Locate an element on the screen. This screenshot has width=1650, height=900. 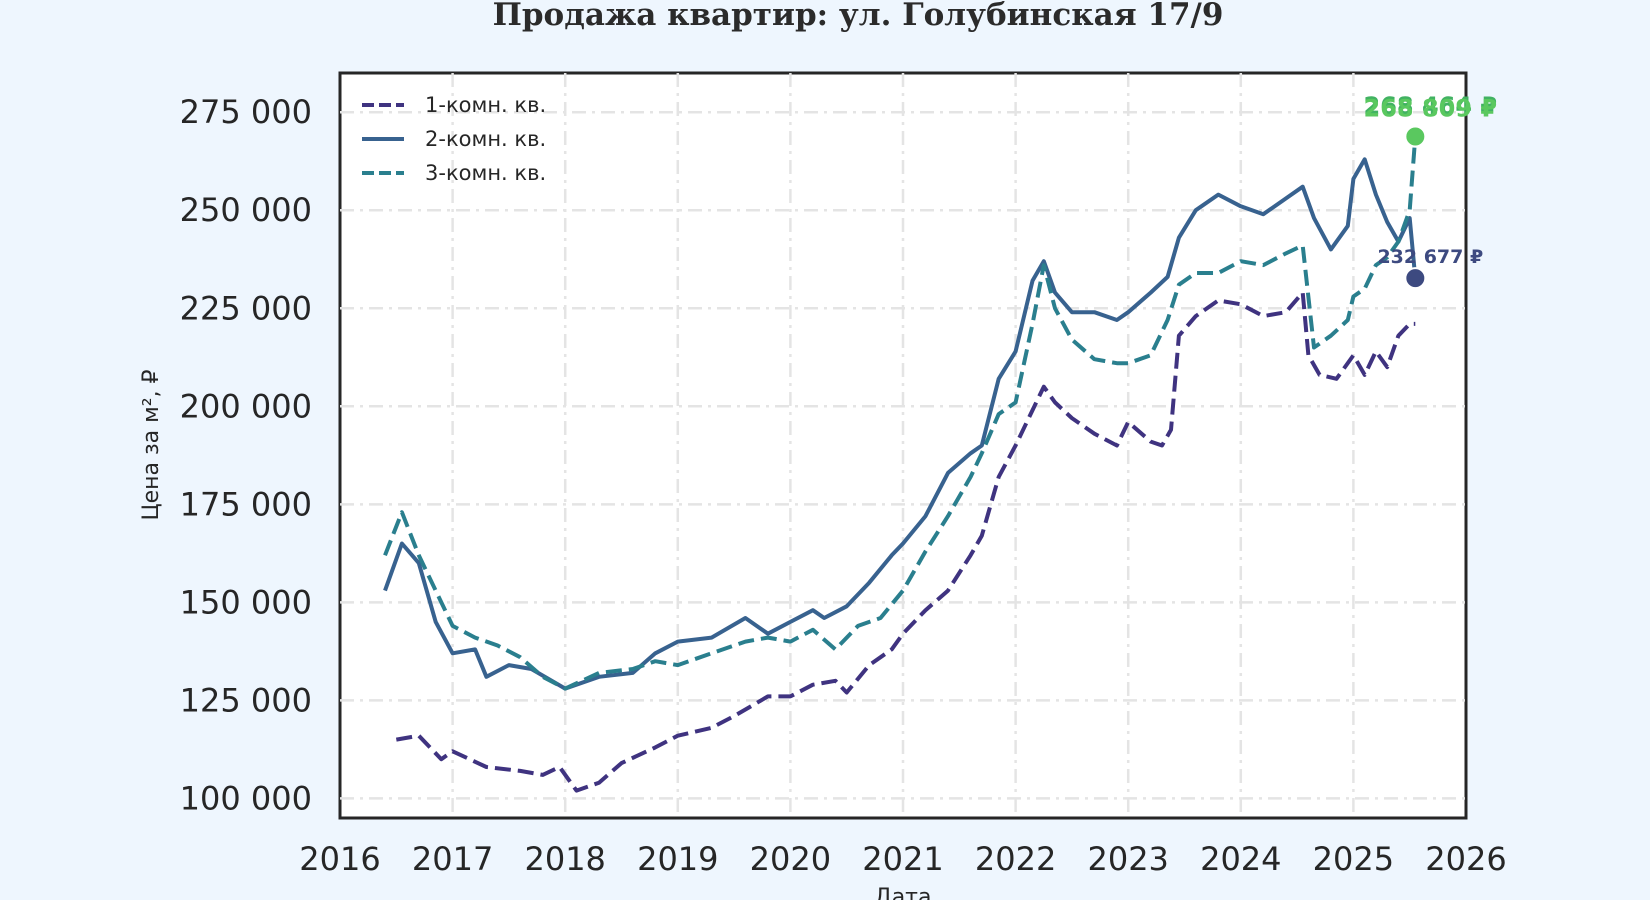
y-tick-label: 225 000 is located at coordinates (246, 308).